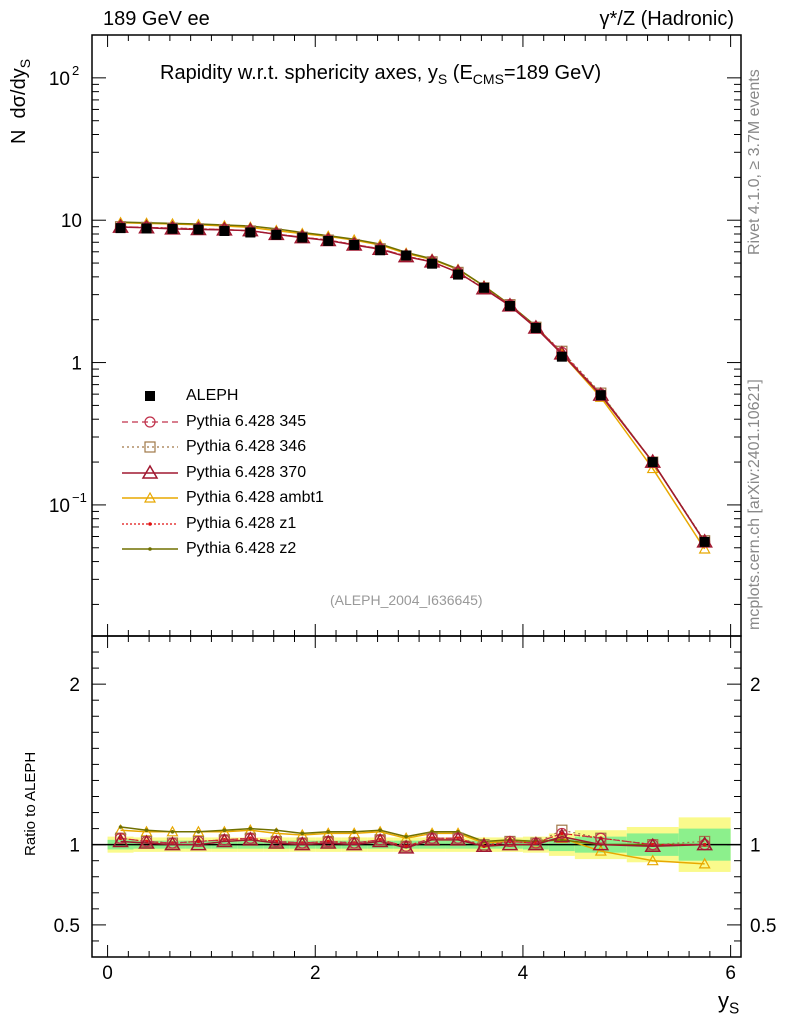 This screenshot has width=786, height=1024. I want to click on ratio-y-tick-label-right: 1, so click(755, 846).